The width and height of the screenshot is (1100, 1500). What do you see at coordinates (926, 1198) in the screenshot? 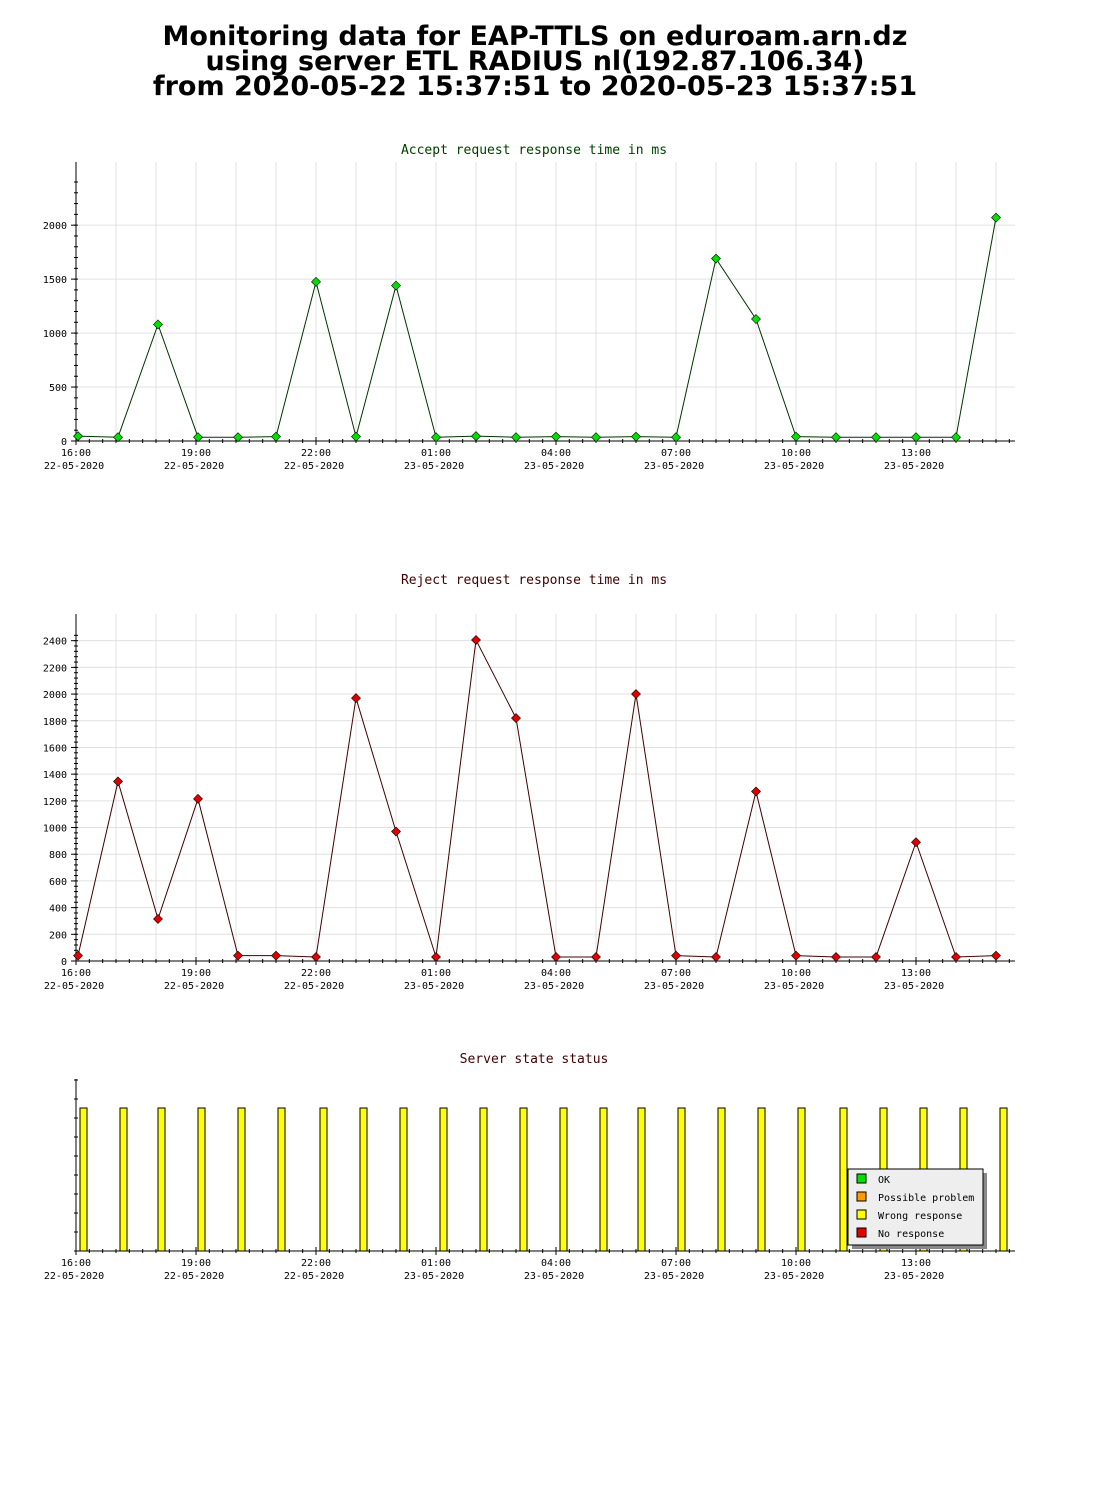
I see `legend-label: Possible problem` at bounding box center [926, 1198].